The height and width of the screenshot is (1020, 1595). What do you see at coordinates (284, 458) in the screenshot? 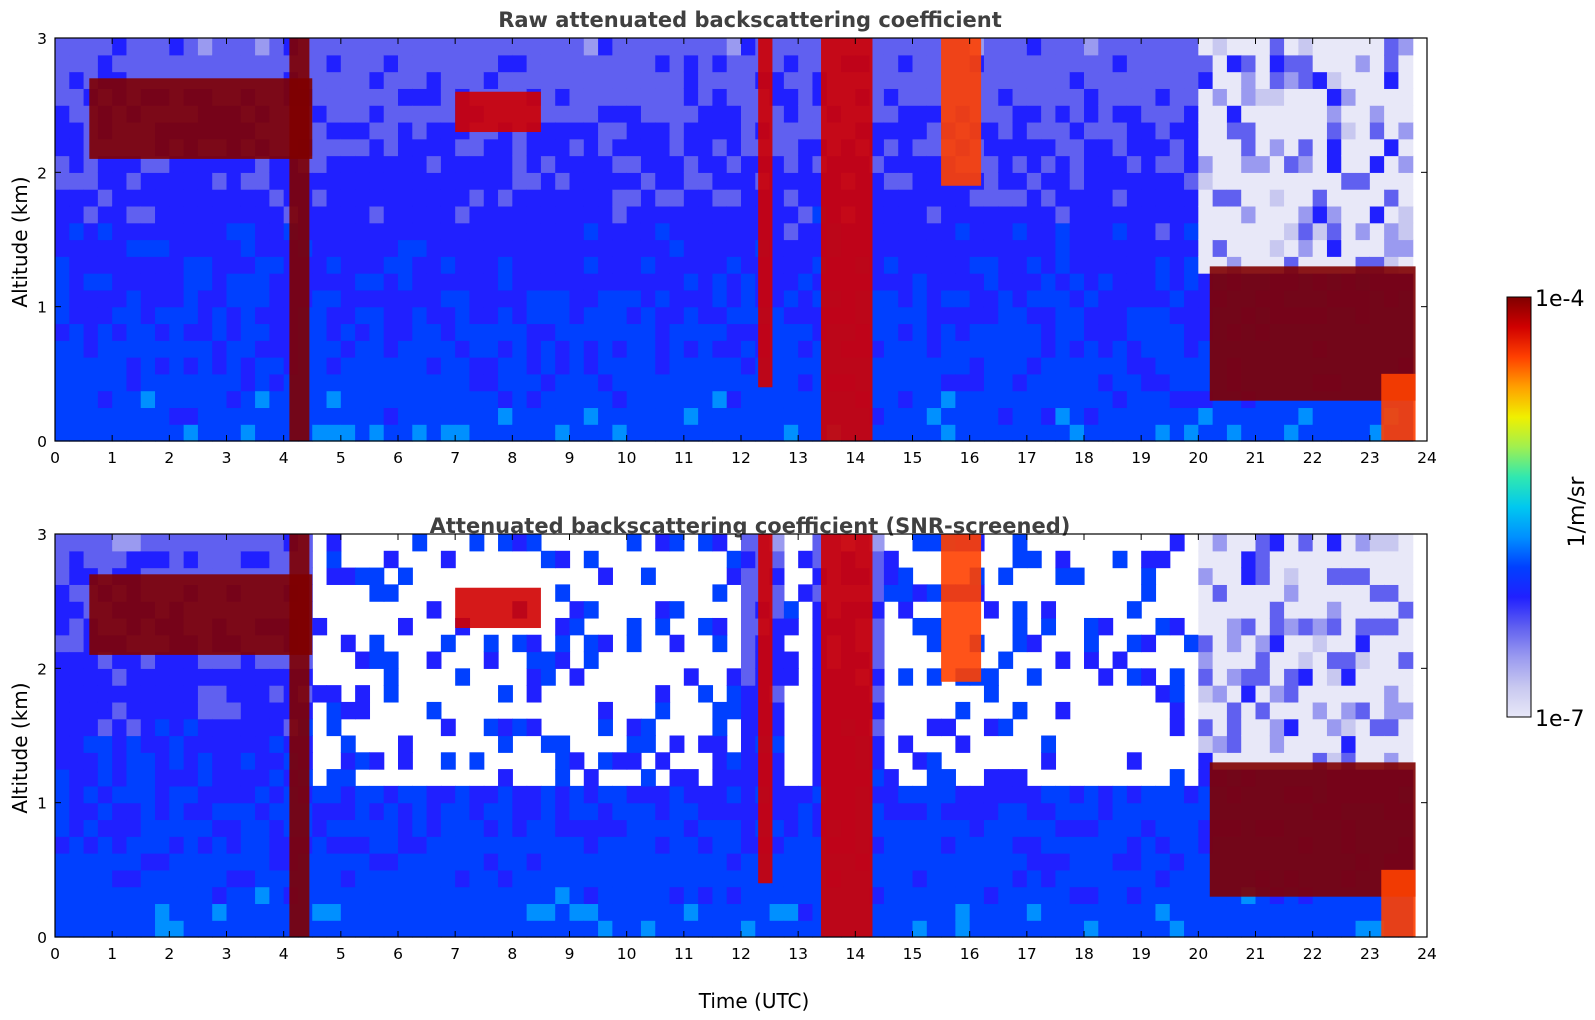
I see `x-tick-label: 4` at bounding box center [284, 458].